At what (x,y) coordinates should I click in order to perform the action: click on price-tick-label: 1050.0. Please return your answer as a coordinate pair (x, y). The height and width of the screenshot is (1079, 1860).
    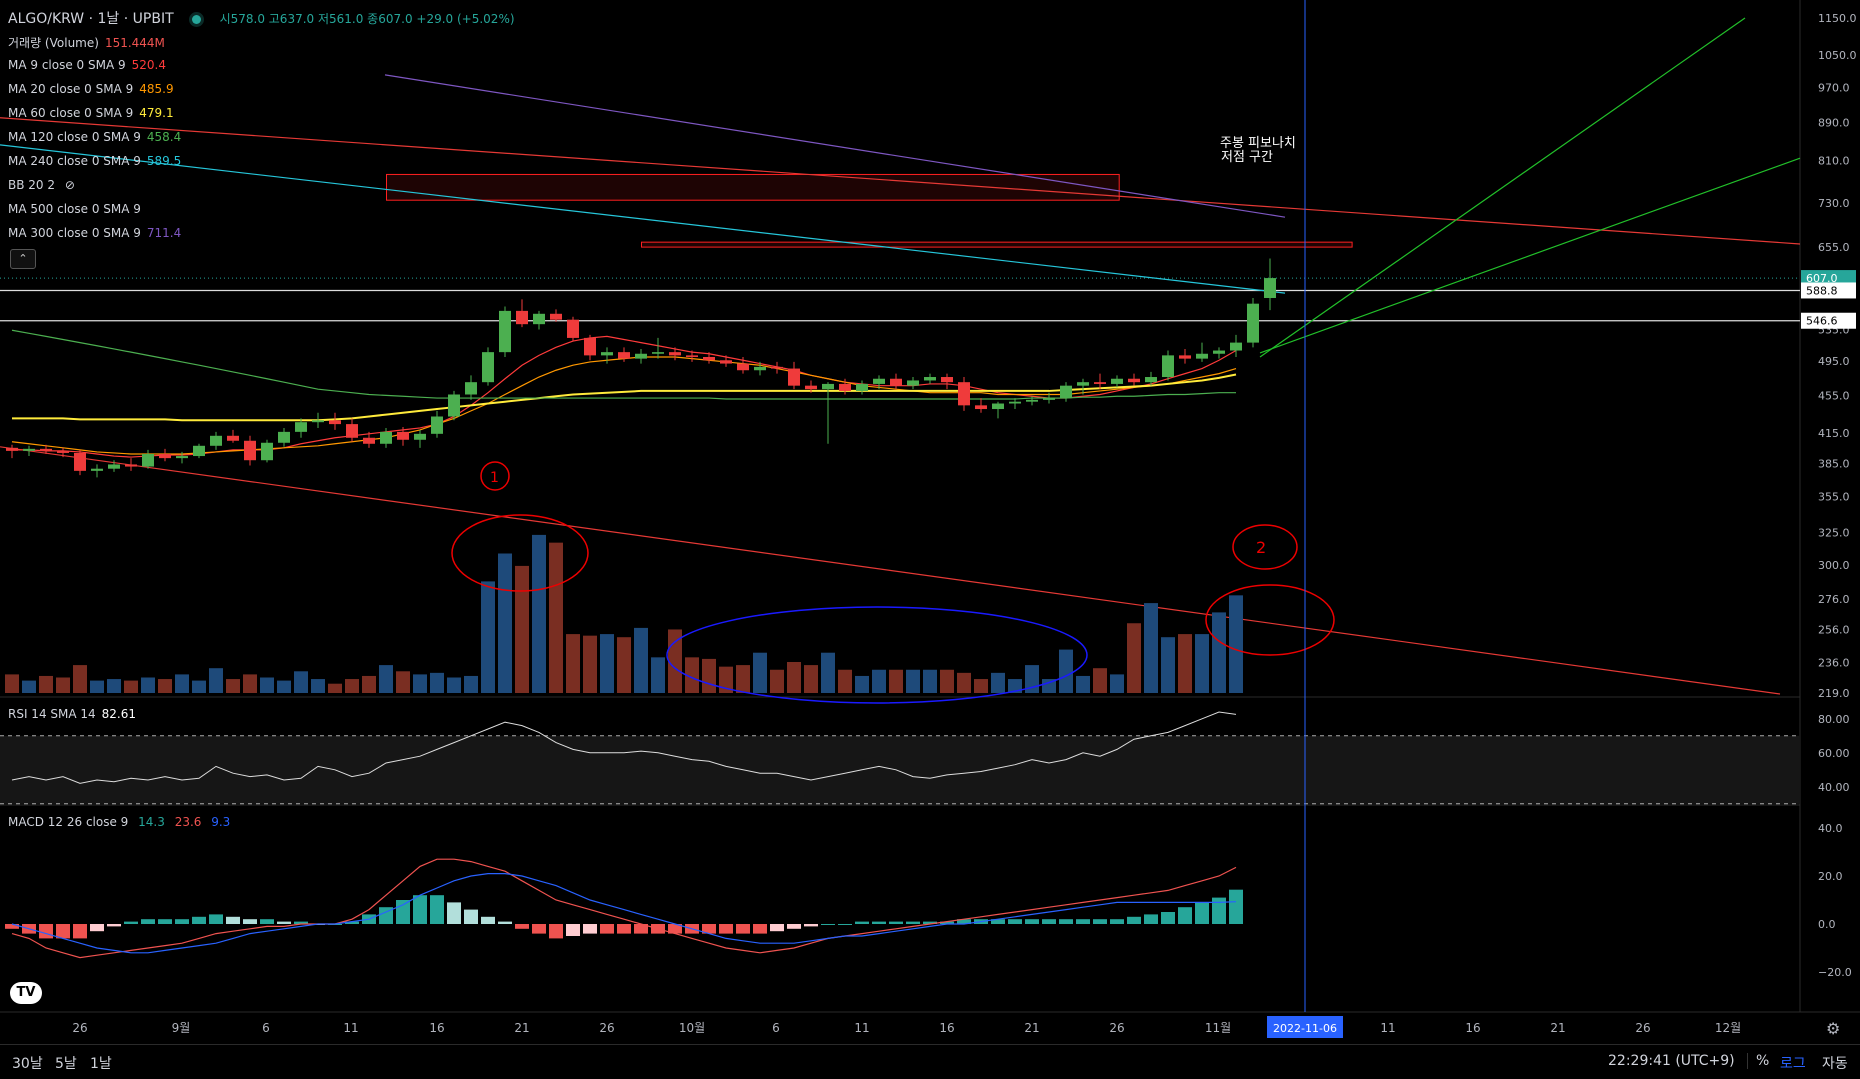
    Looking at the image, I should click on (1837, 55).